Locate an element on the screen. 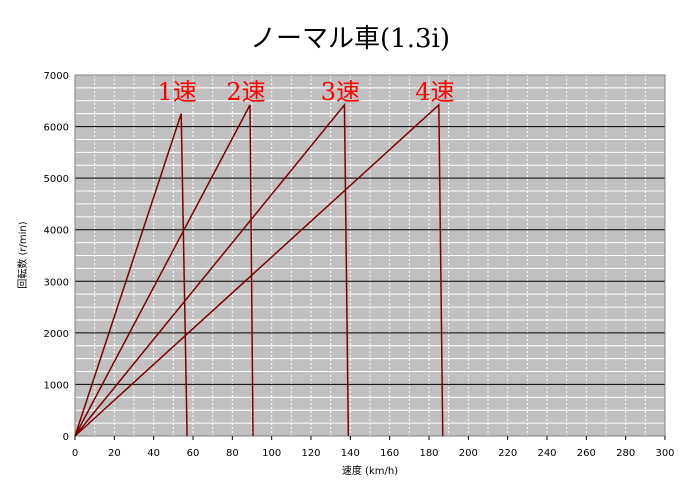  x-tick-label: 0 is located at coordinates (75, 453).